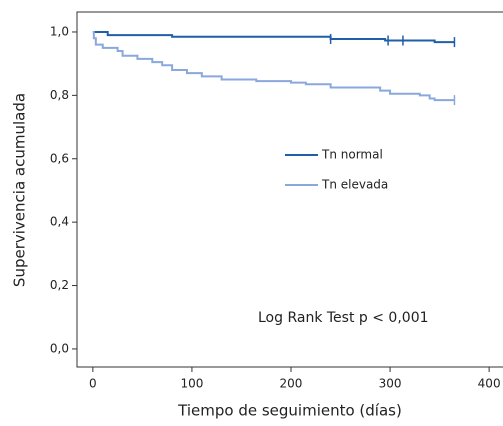  What do you see at coordinates (343, 318) in the screenshot?
I see `annotation: Log Rank Test p < 0,001` at bounding box center [343, 318].